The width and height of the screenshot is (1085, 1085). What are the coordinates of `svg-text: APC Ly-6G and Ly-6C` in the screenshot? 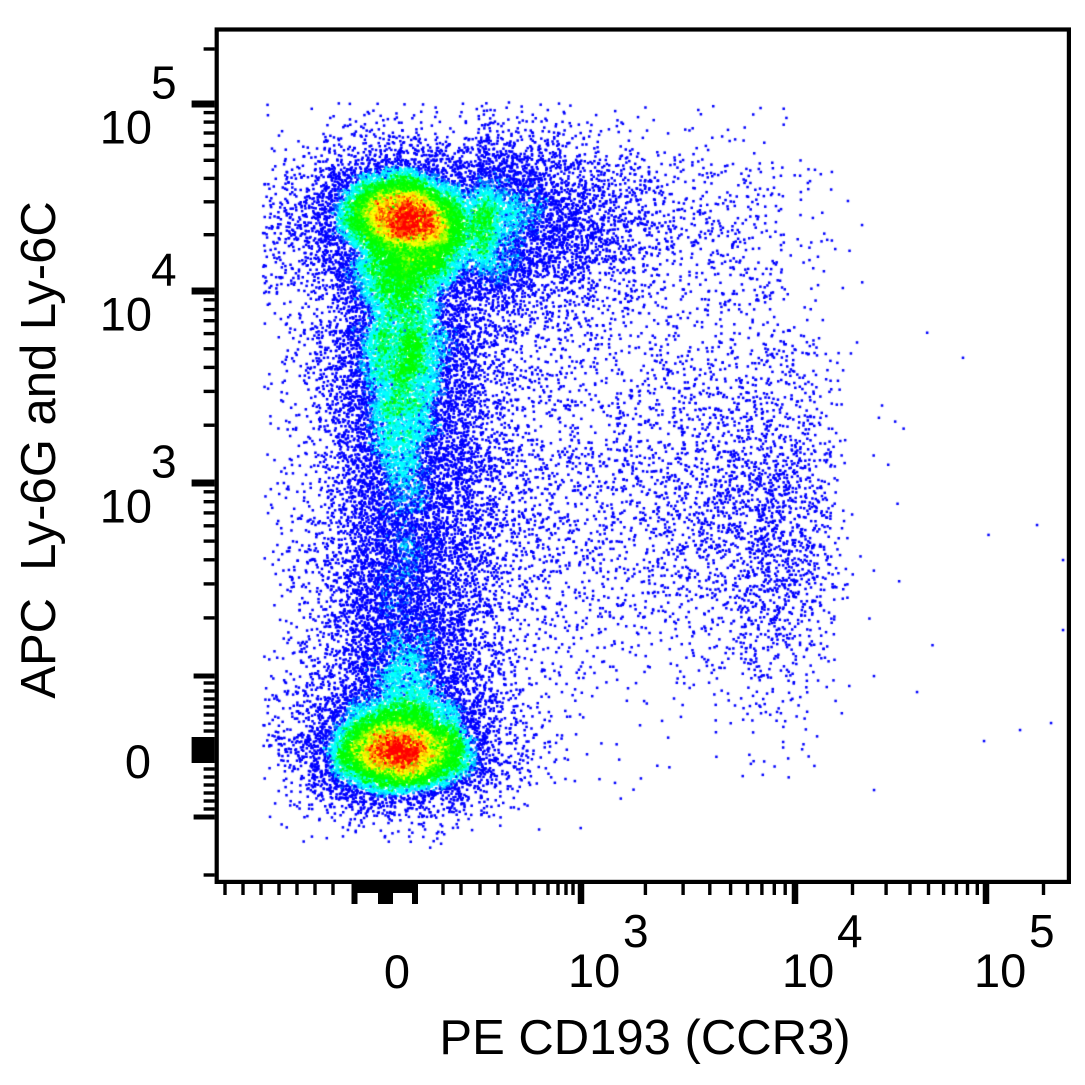 It's located at (39, 449).